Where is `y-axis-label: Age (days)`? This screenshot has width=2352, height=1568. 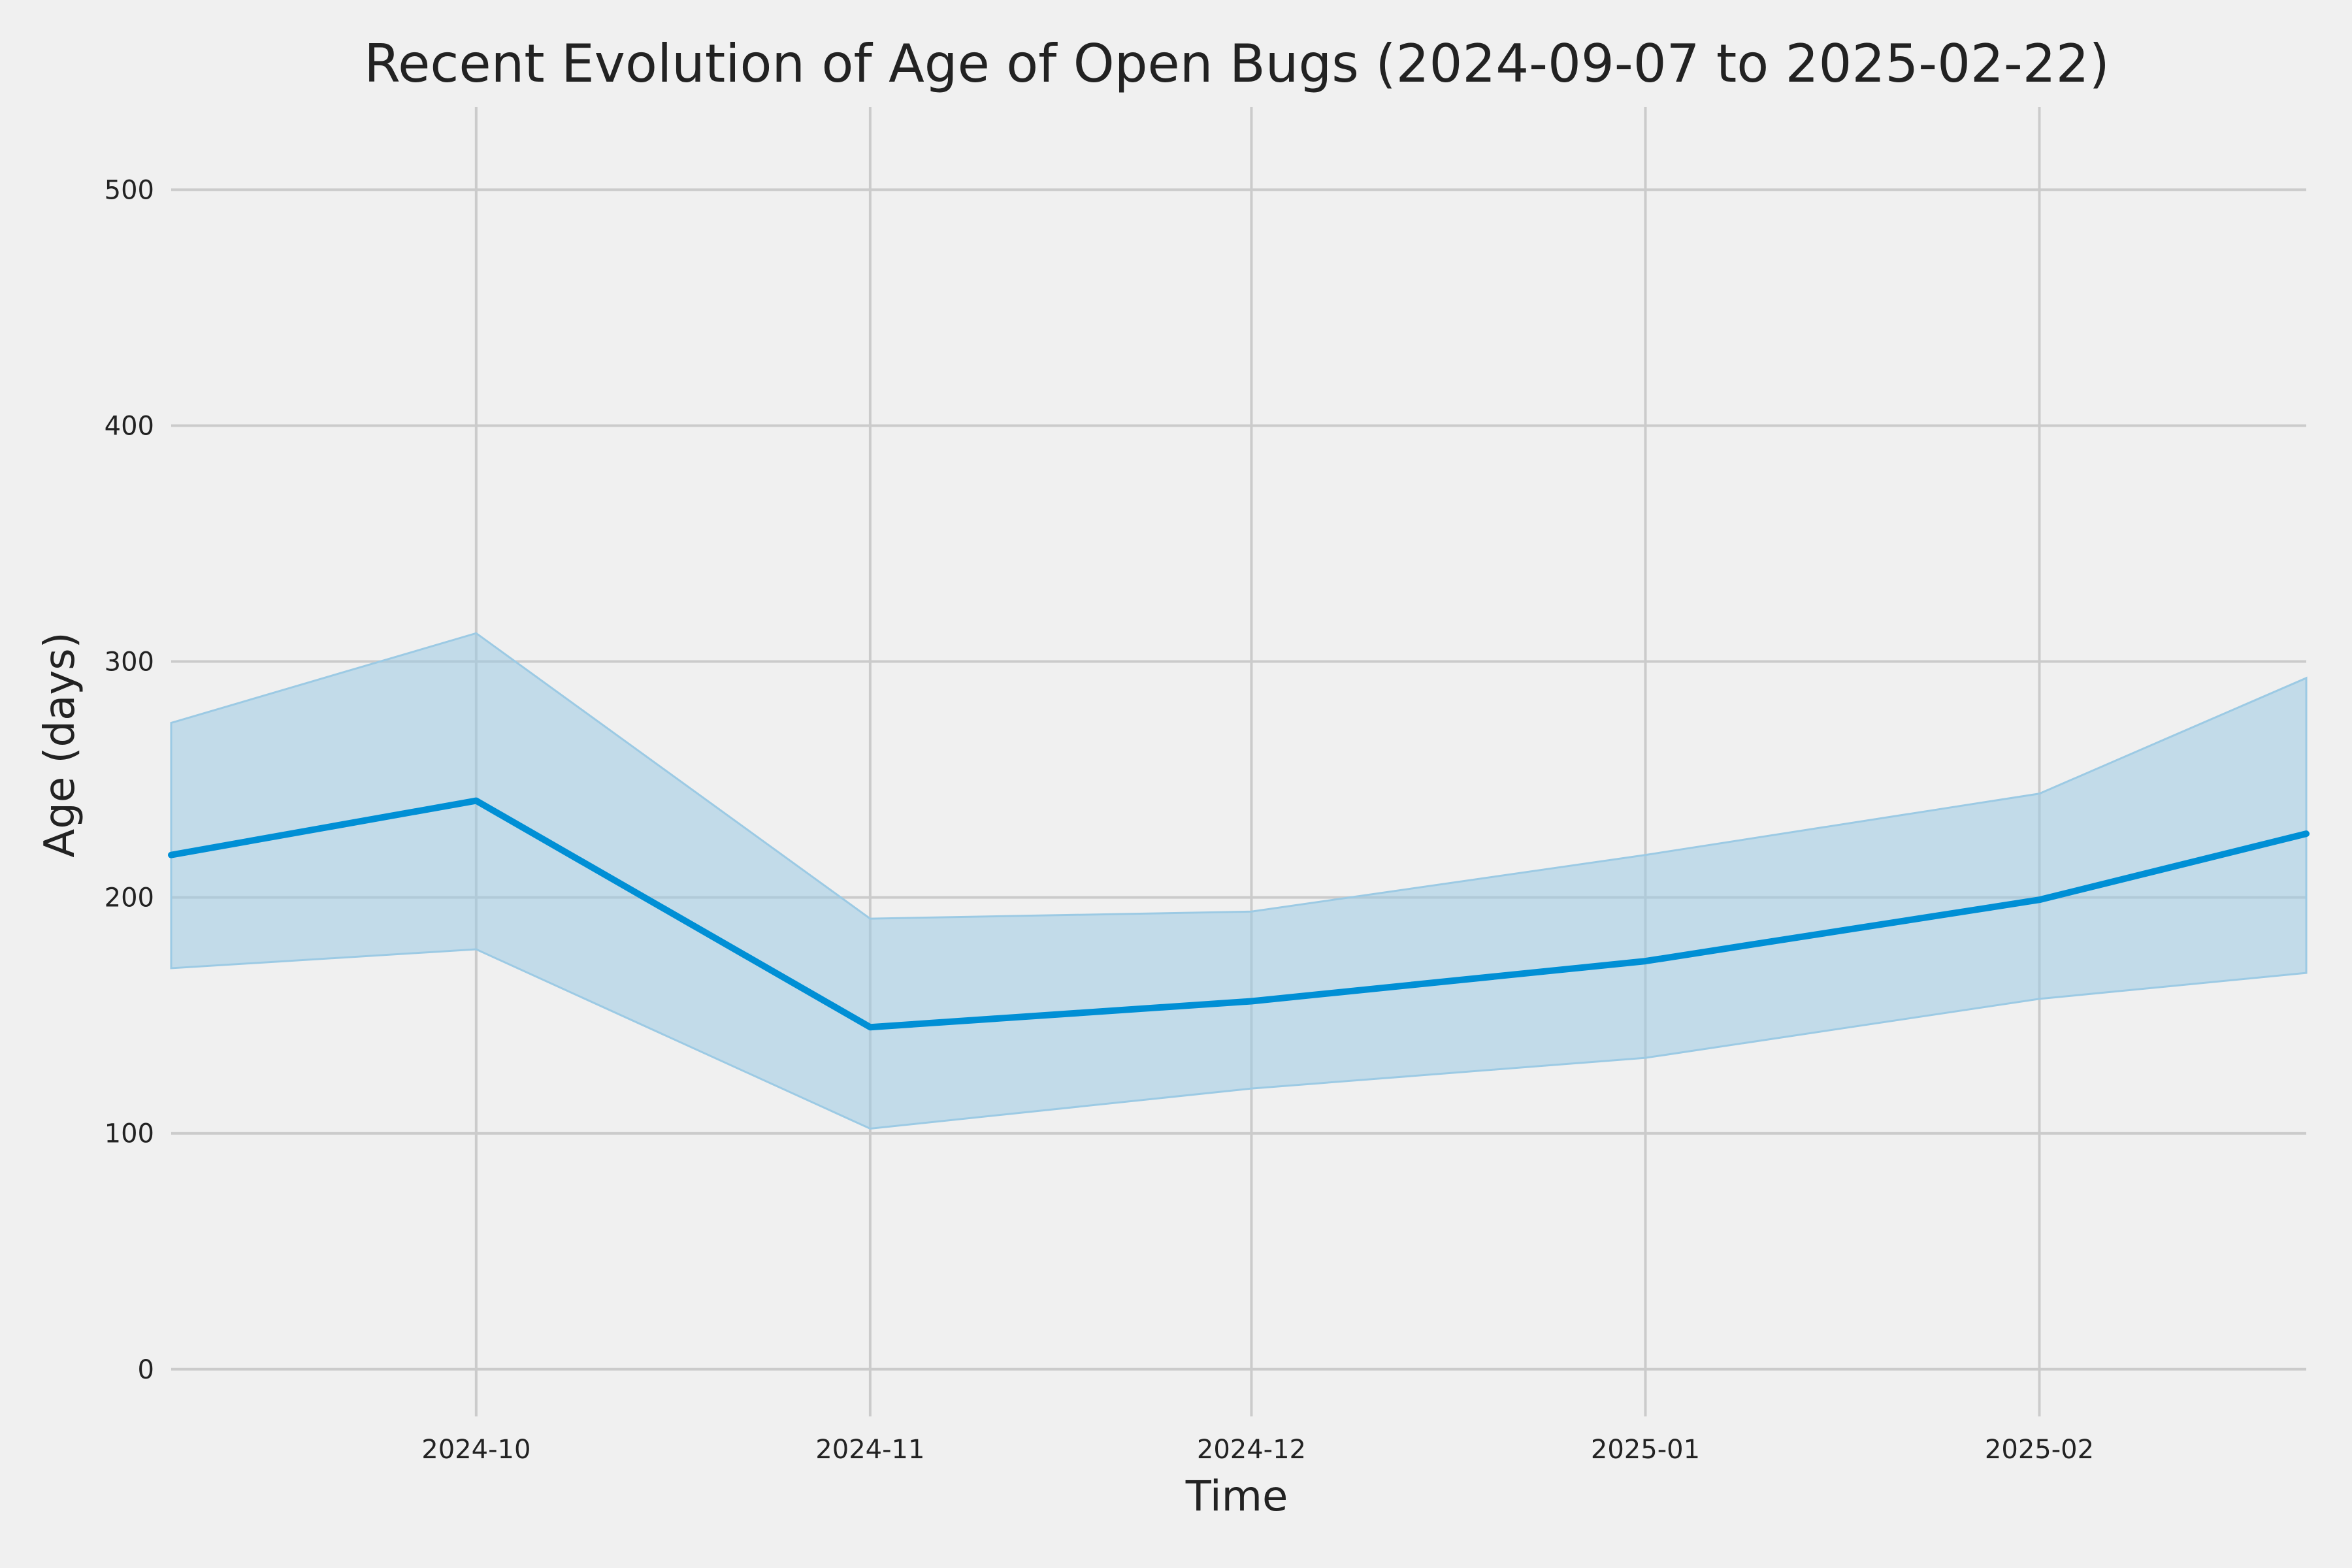 y-axis-label: Age (days) is located at coordinates (60, 744).